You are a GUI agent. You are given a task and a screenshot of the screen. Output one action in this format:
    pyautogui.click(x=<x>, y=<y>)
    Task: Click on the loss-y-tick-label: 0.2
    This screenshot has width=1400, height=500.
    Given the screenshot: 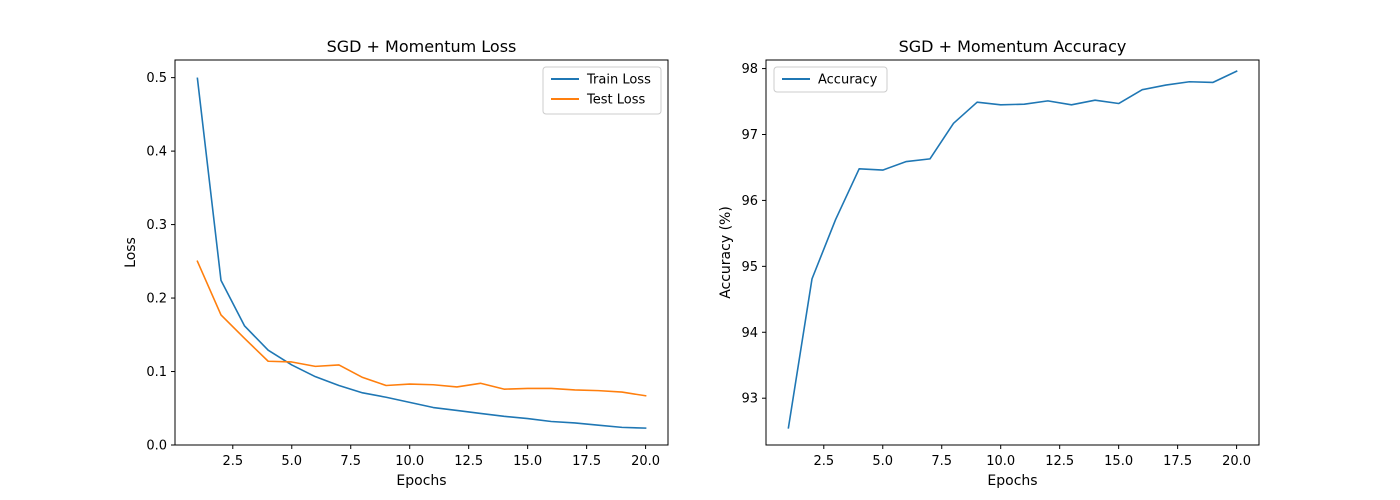 What is the action you would take?
    pyautogui.click(x=156, y=299)
    